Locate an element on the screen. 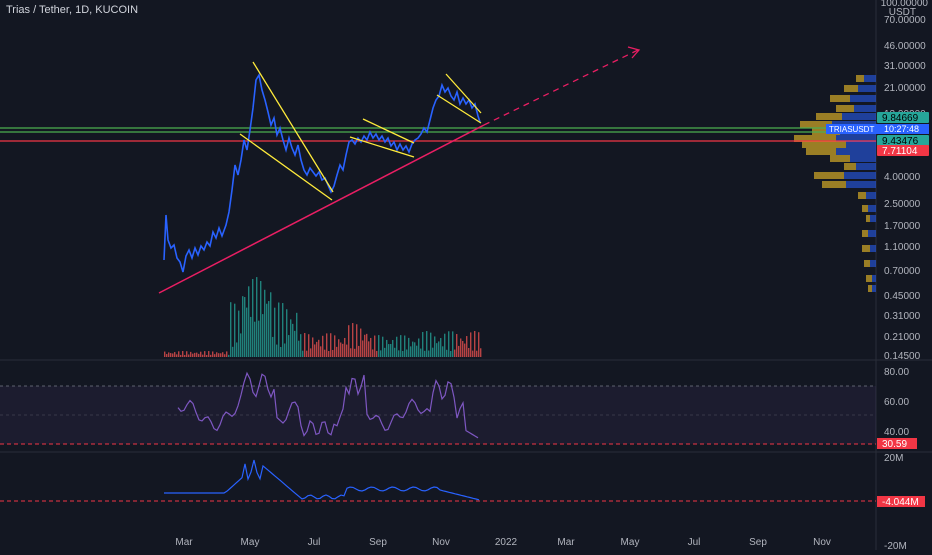  oscillator-axis: 20M -20M -4.044M is located at coordinates (901, 502).